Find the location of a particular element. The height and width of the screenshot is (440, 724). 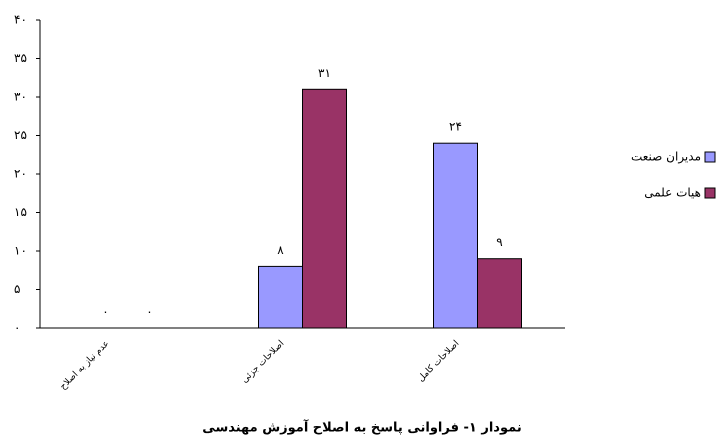

y-tick-label: ۲۵ is located at coordinates (20, 135).